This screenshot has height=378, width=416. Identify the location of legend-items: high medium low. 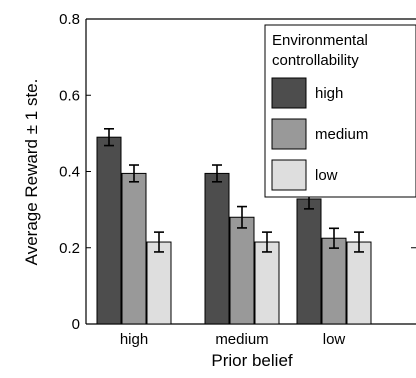
(319, 134).